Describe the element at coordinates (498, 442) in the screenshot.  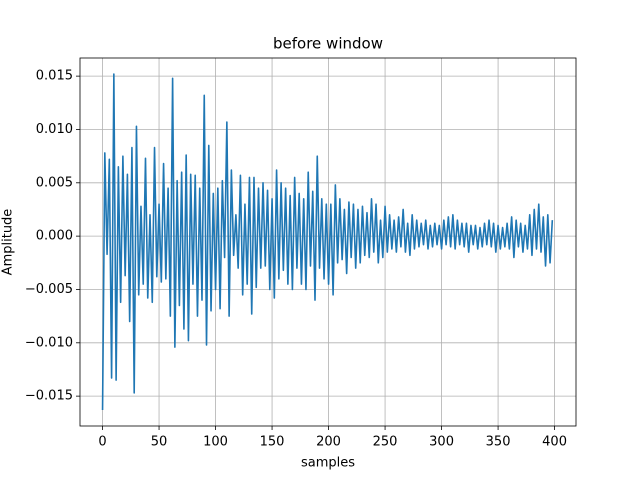
I see `x-tick-label: 350` at that location.